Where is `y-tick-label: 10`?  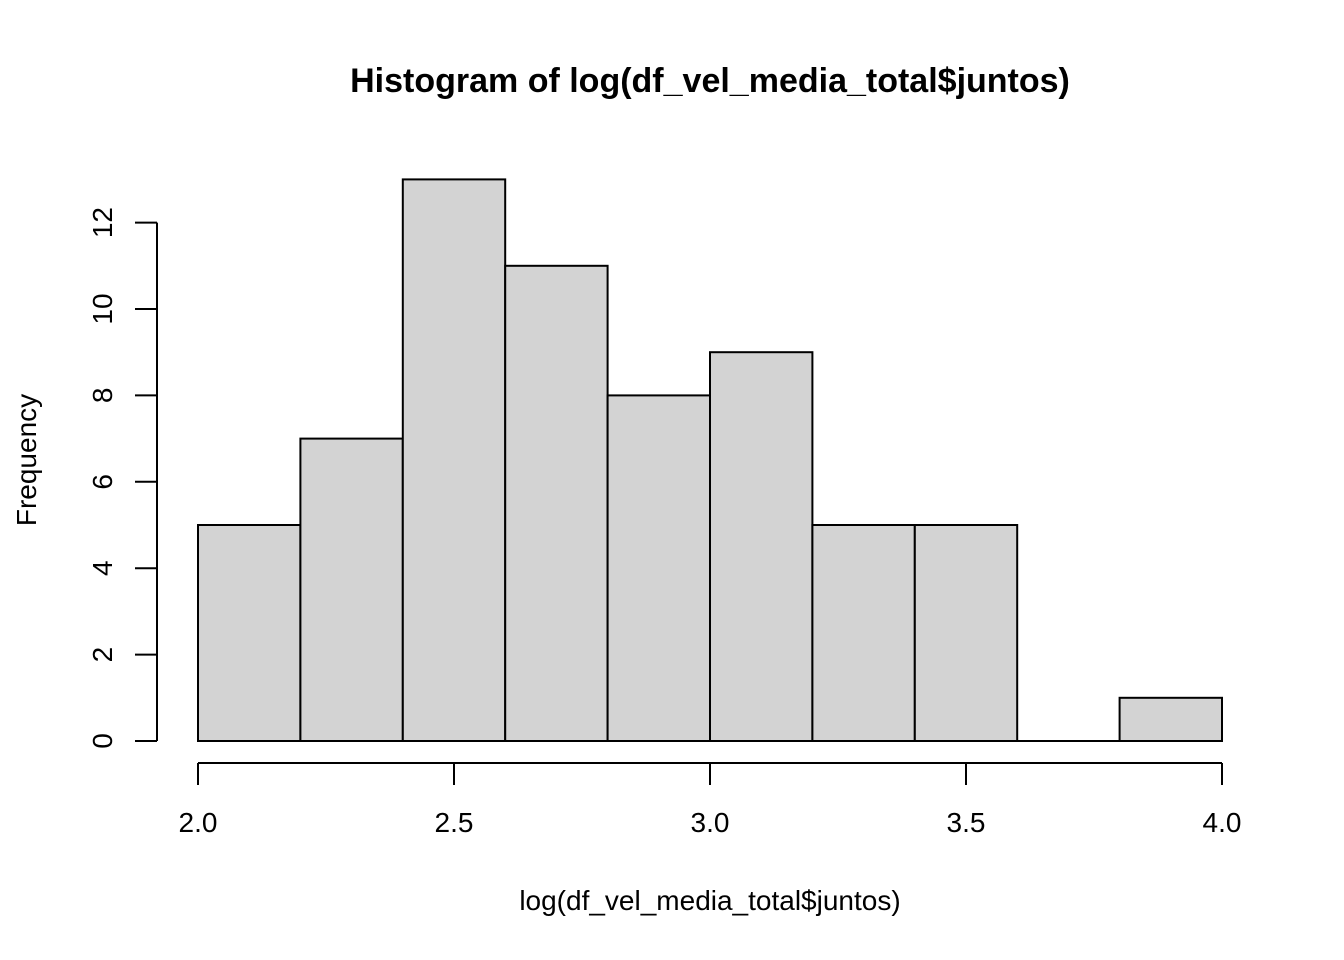
y-tick-label: 10 is located at coordinates (102, 308).